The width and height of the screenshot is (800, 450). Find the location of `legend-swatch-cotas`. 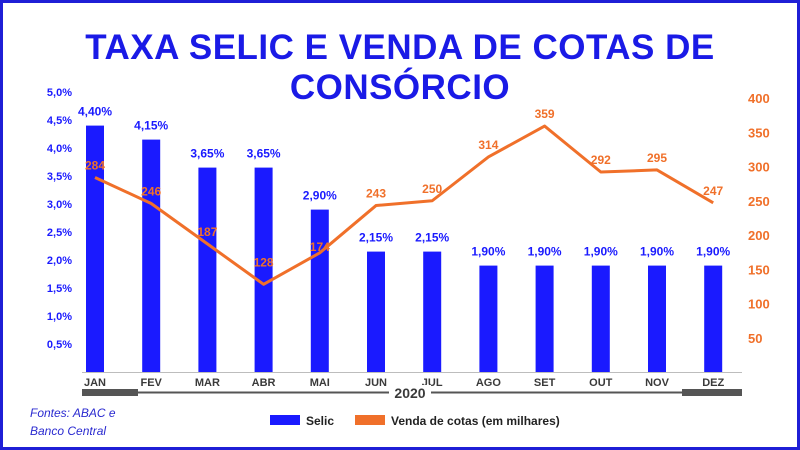

legend-swatch-cotas is located at coordinates (370, 420).